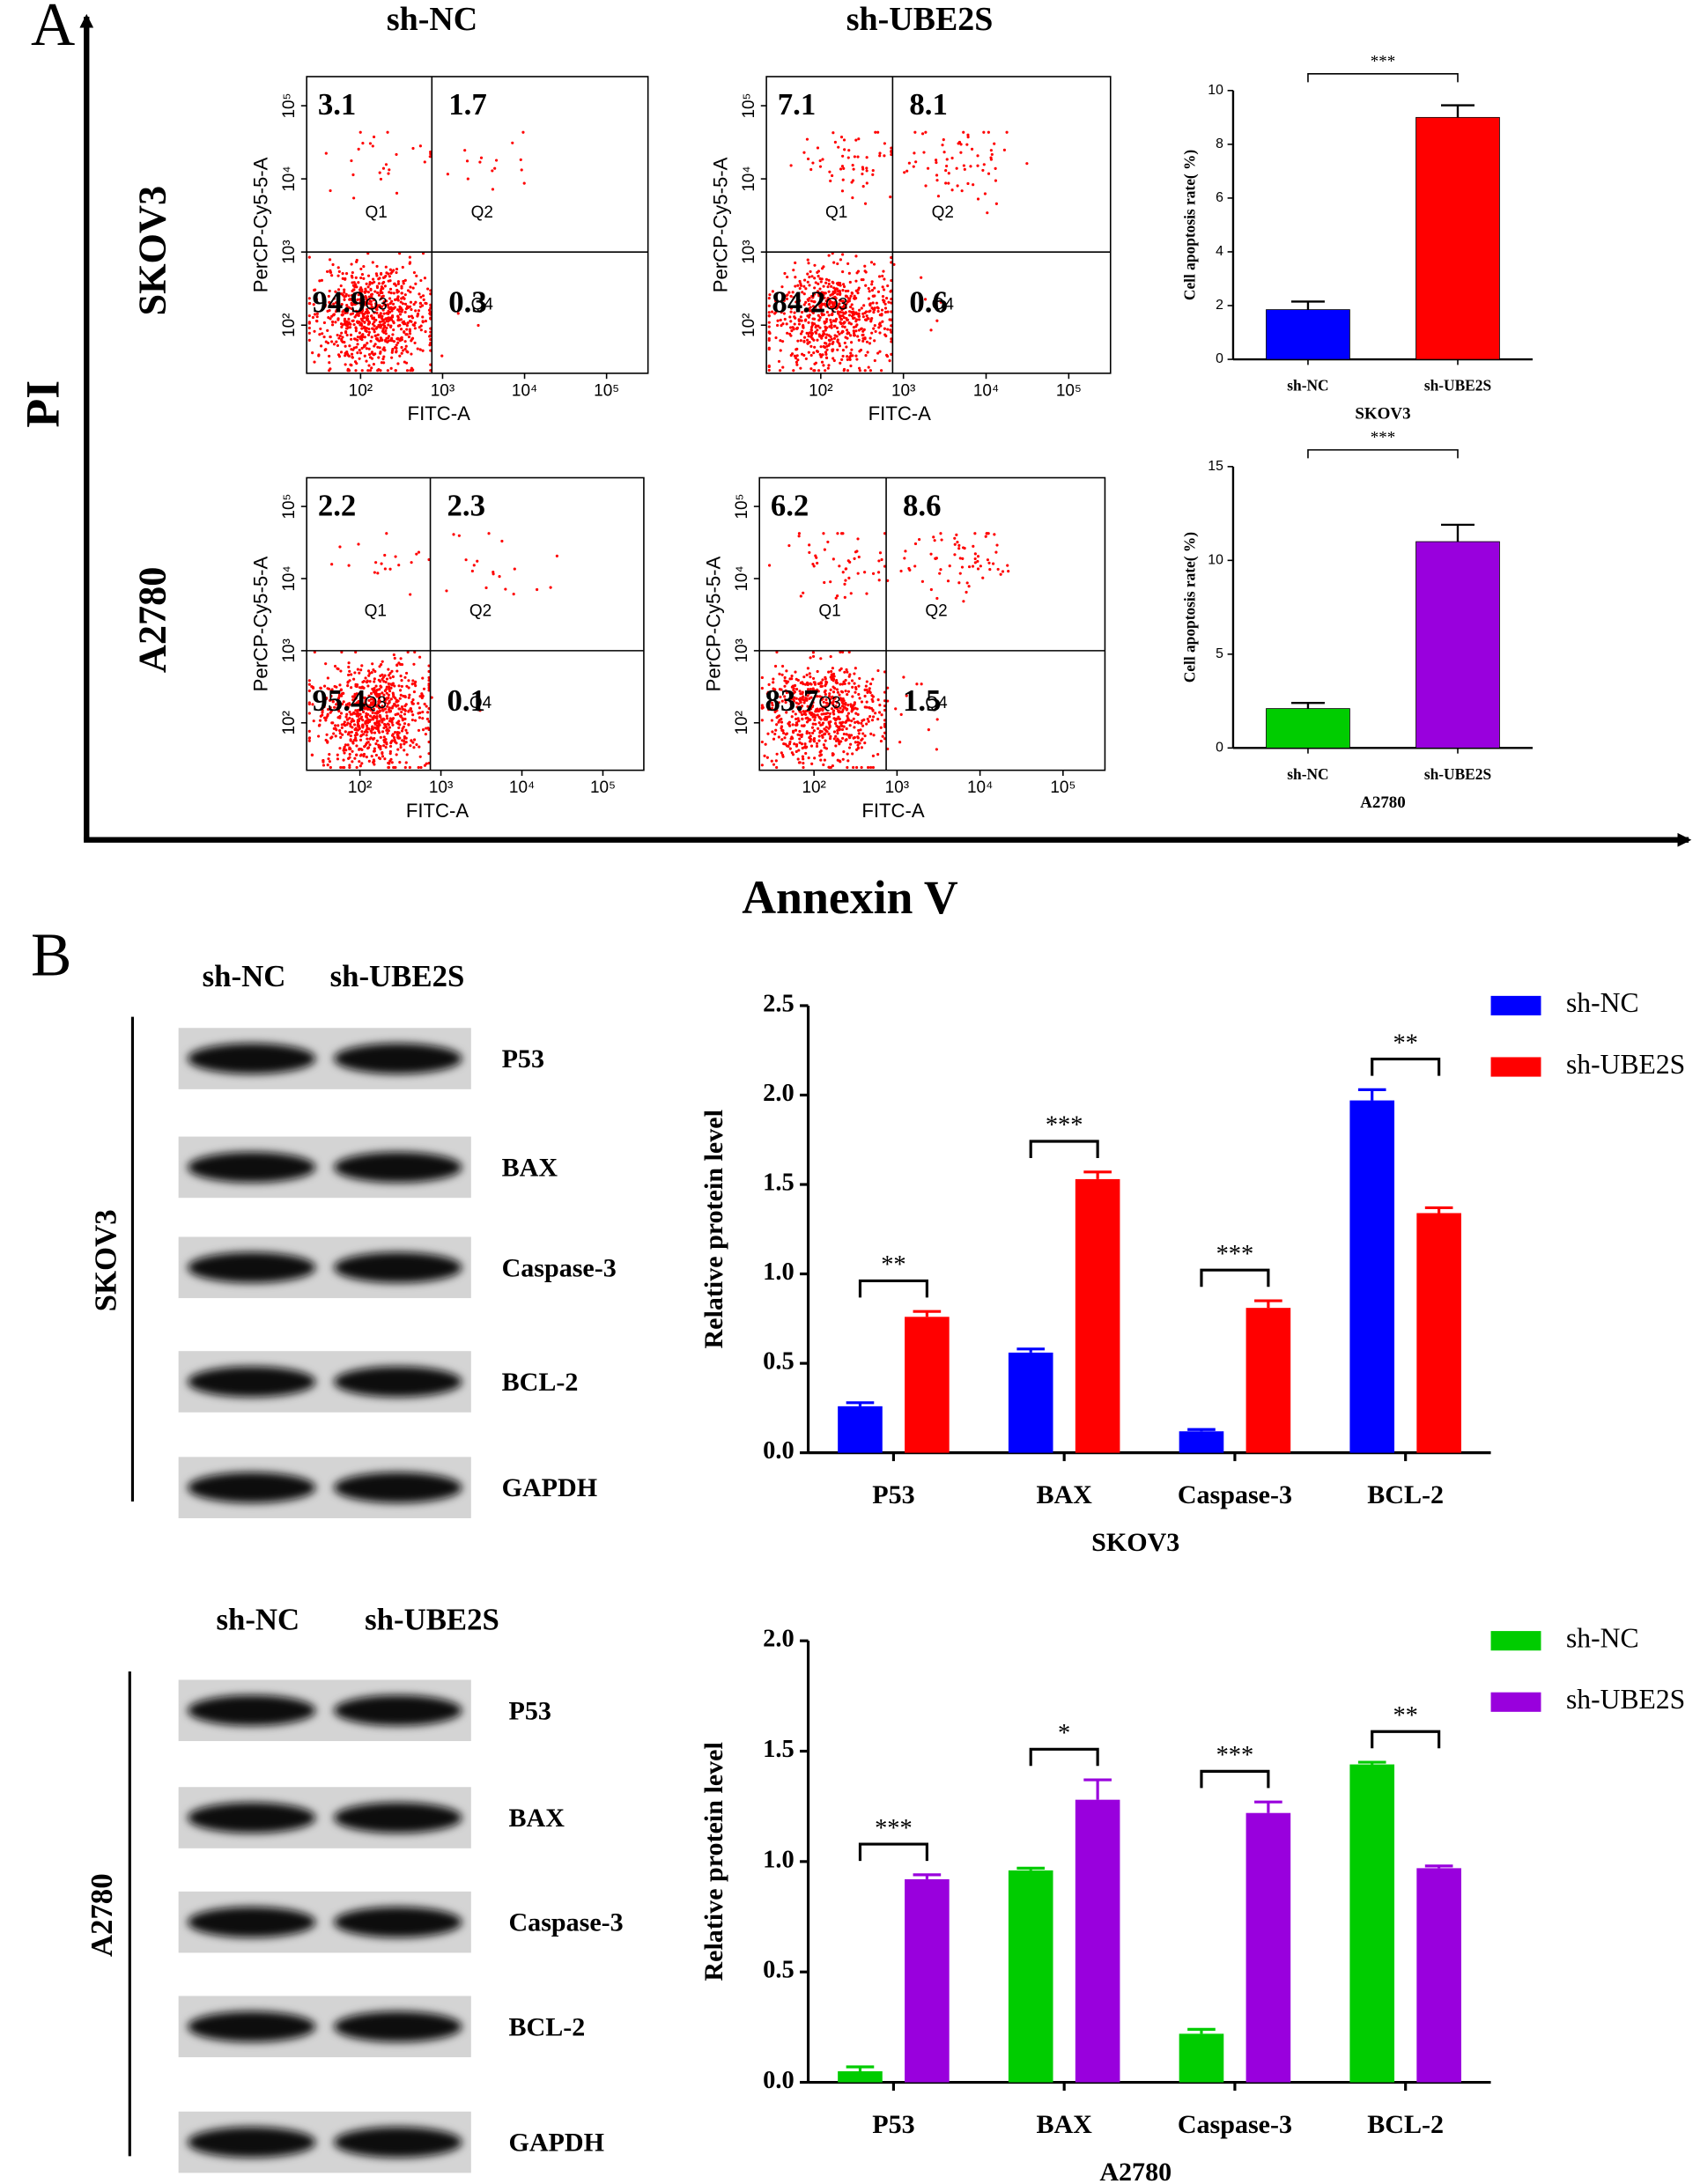 This screenshot has height=2184, width=1700. Describe the element at coordinates (749, 251) in the screenshot. I see `y-tick-label: 10³` at that location.